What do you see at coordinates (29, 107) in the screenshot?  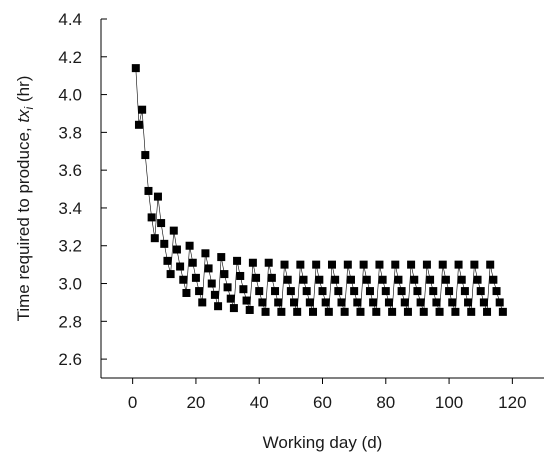 I see `y-axis-title-subscript: i` at bounding box center [29, 107].